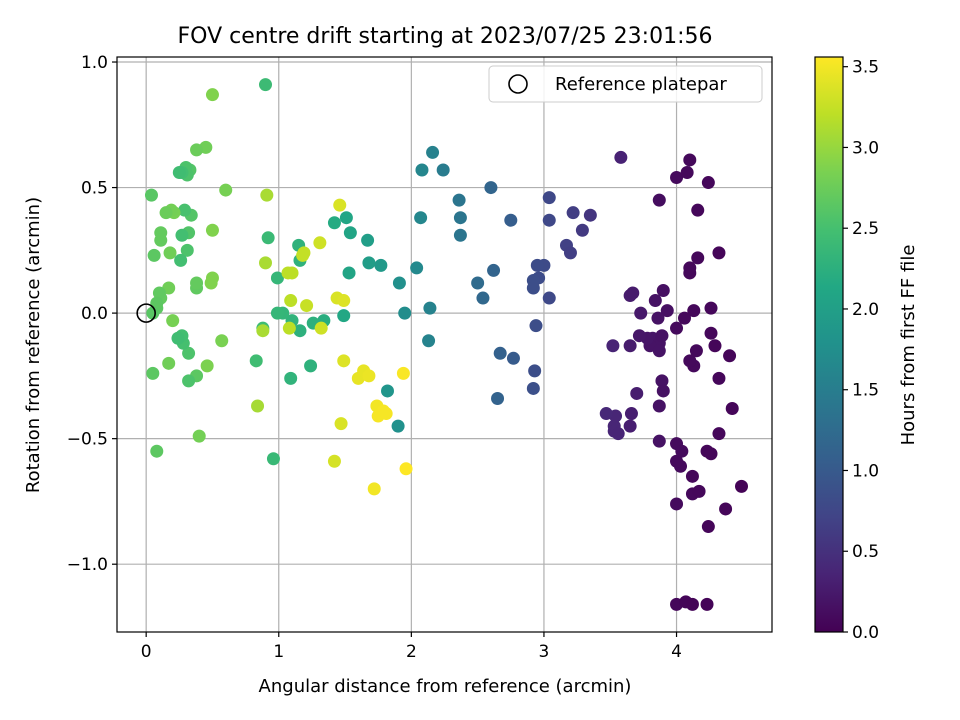 This screenshot has width=960, height=720. Describe the element at coordinates (445, 686) in the screenshot. I see `x-axis-label: Angular distance from reference (arcmin)` at that location.